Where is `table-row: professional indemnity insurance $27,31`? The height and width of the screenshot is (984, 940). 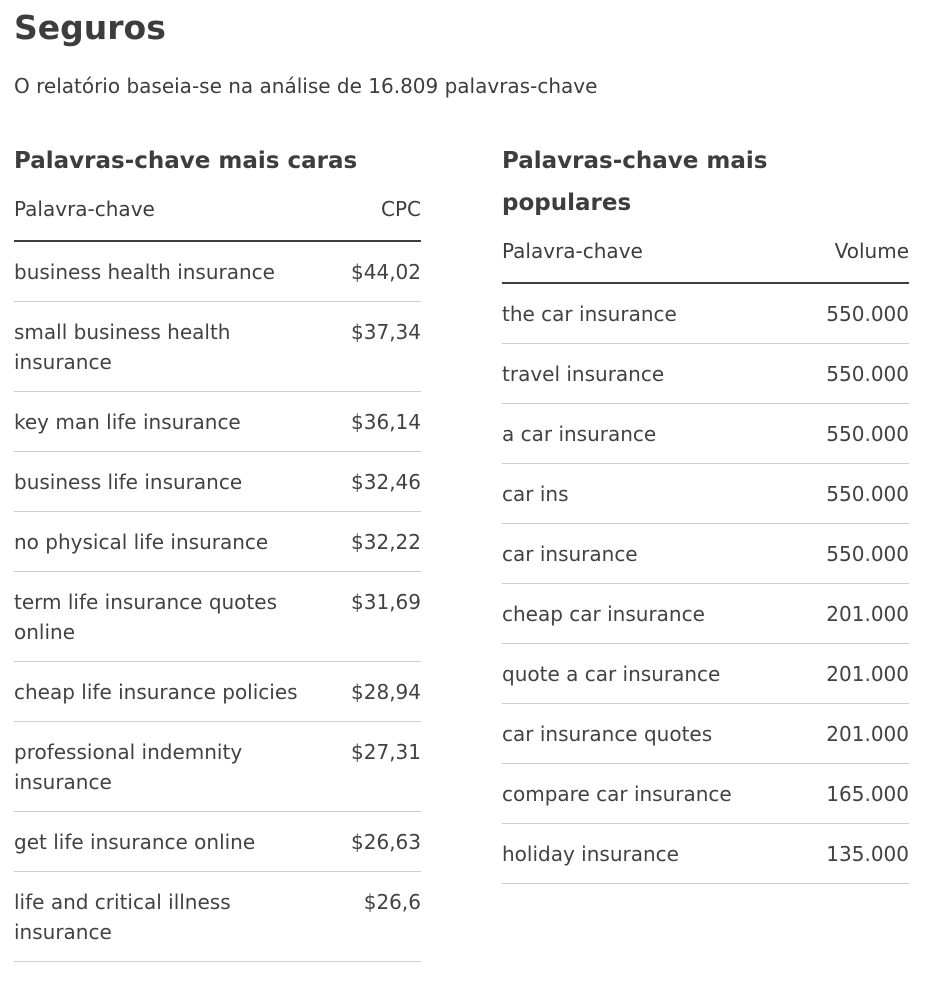
table-row: professional indemnity insurance $27,31 is located at coordinates (217, 767).